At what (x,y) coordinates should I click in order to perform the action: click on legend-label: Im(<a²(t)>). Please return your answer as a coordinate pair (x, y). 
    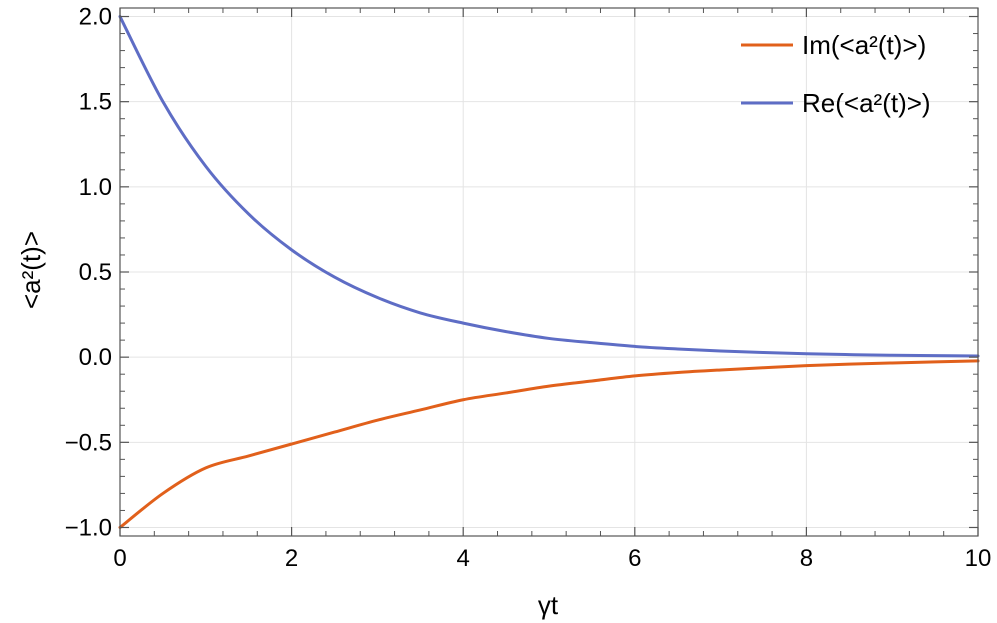
    Looking at the image, I should click on (864, 45).